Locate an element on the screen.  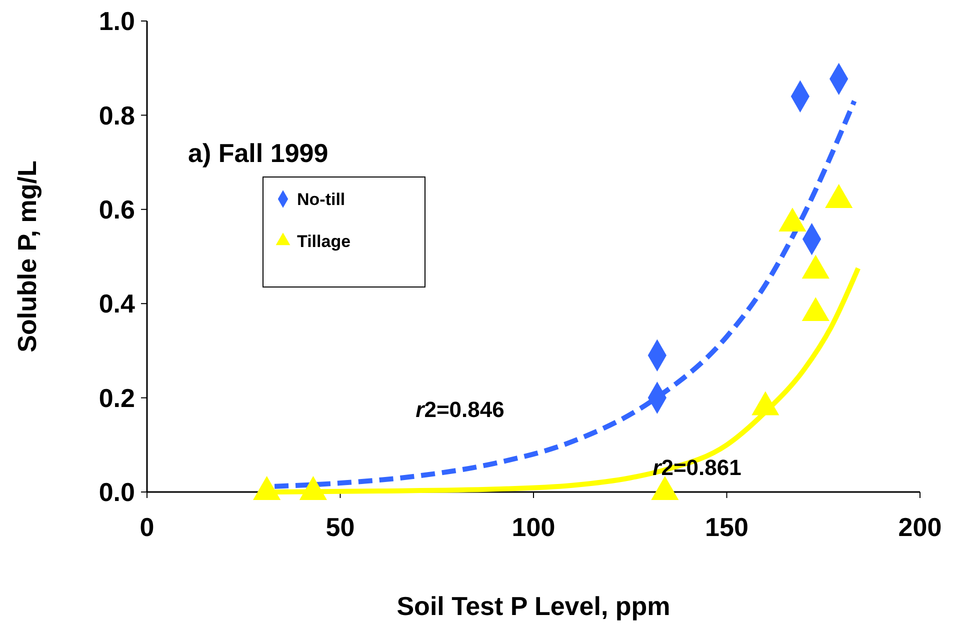
x-tick-label: 100 is located at coordinates (534, 527).